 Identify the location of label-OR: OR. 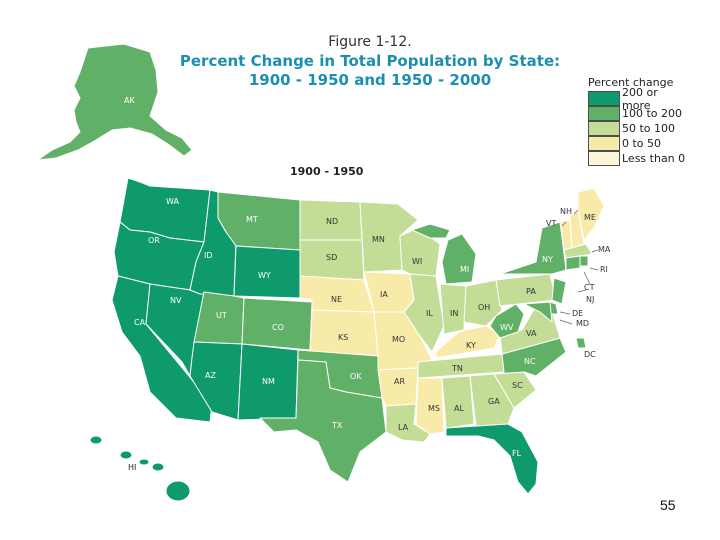
(154, 240).